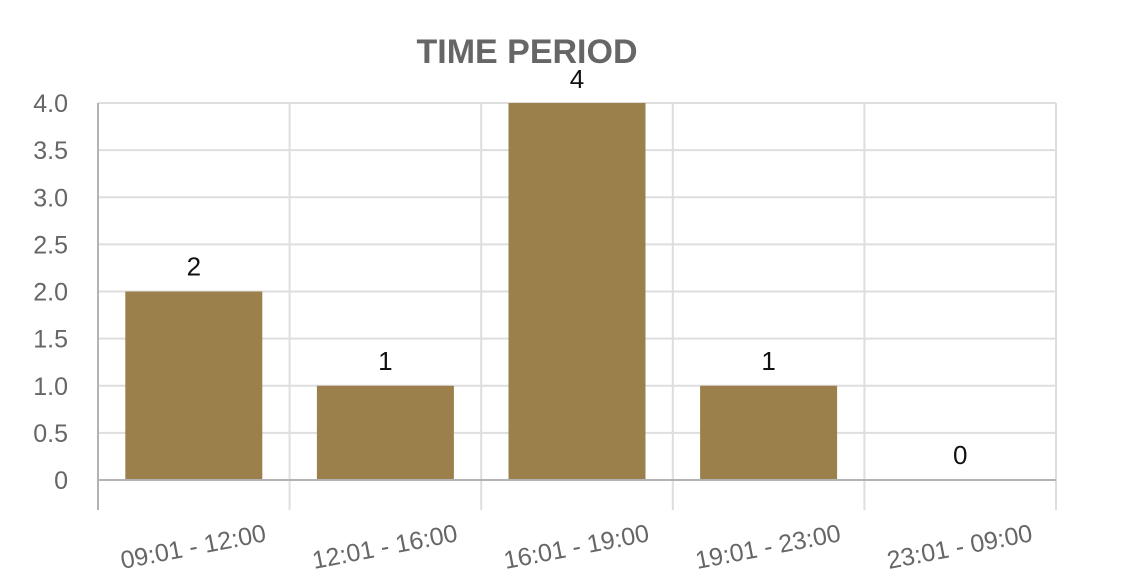 The image size is (1146, 573). I want to click on bar-value-label: 4, so click(577, 79).